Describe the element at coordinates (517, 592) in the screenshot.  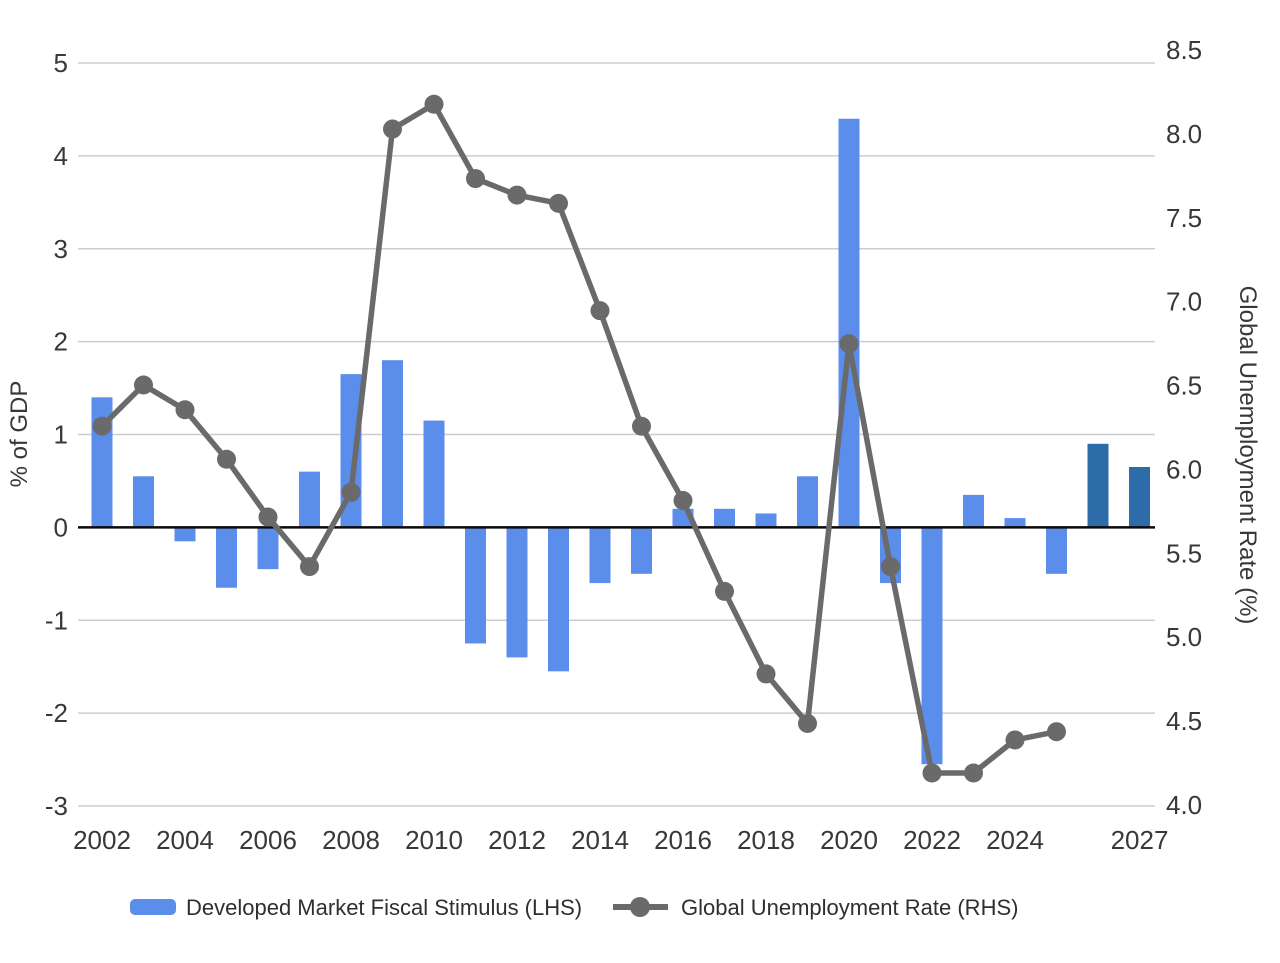
I see `bar-2012` at that location.